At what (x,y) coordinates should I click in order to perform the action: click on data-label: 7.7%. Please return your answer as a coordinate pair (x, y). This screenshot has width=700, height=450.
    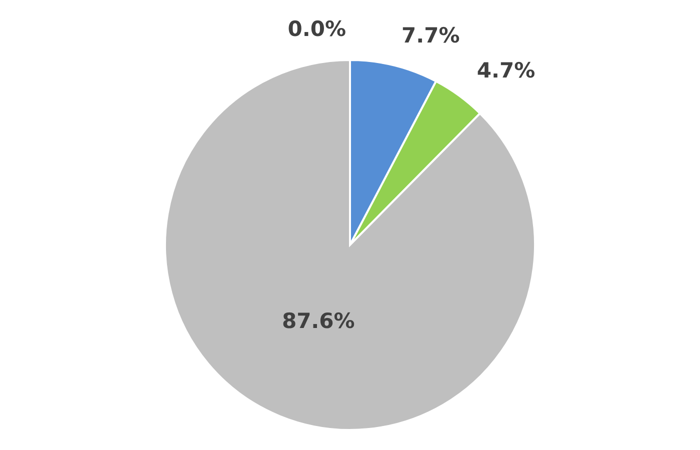
    Looking at the image, I should click on (431, 35).